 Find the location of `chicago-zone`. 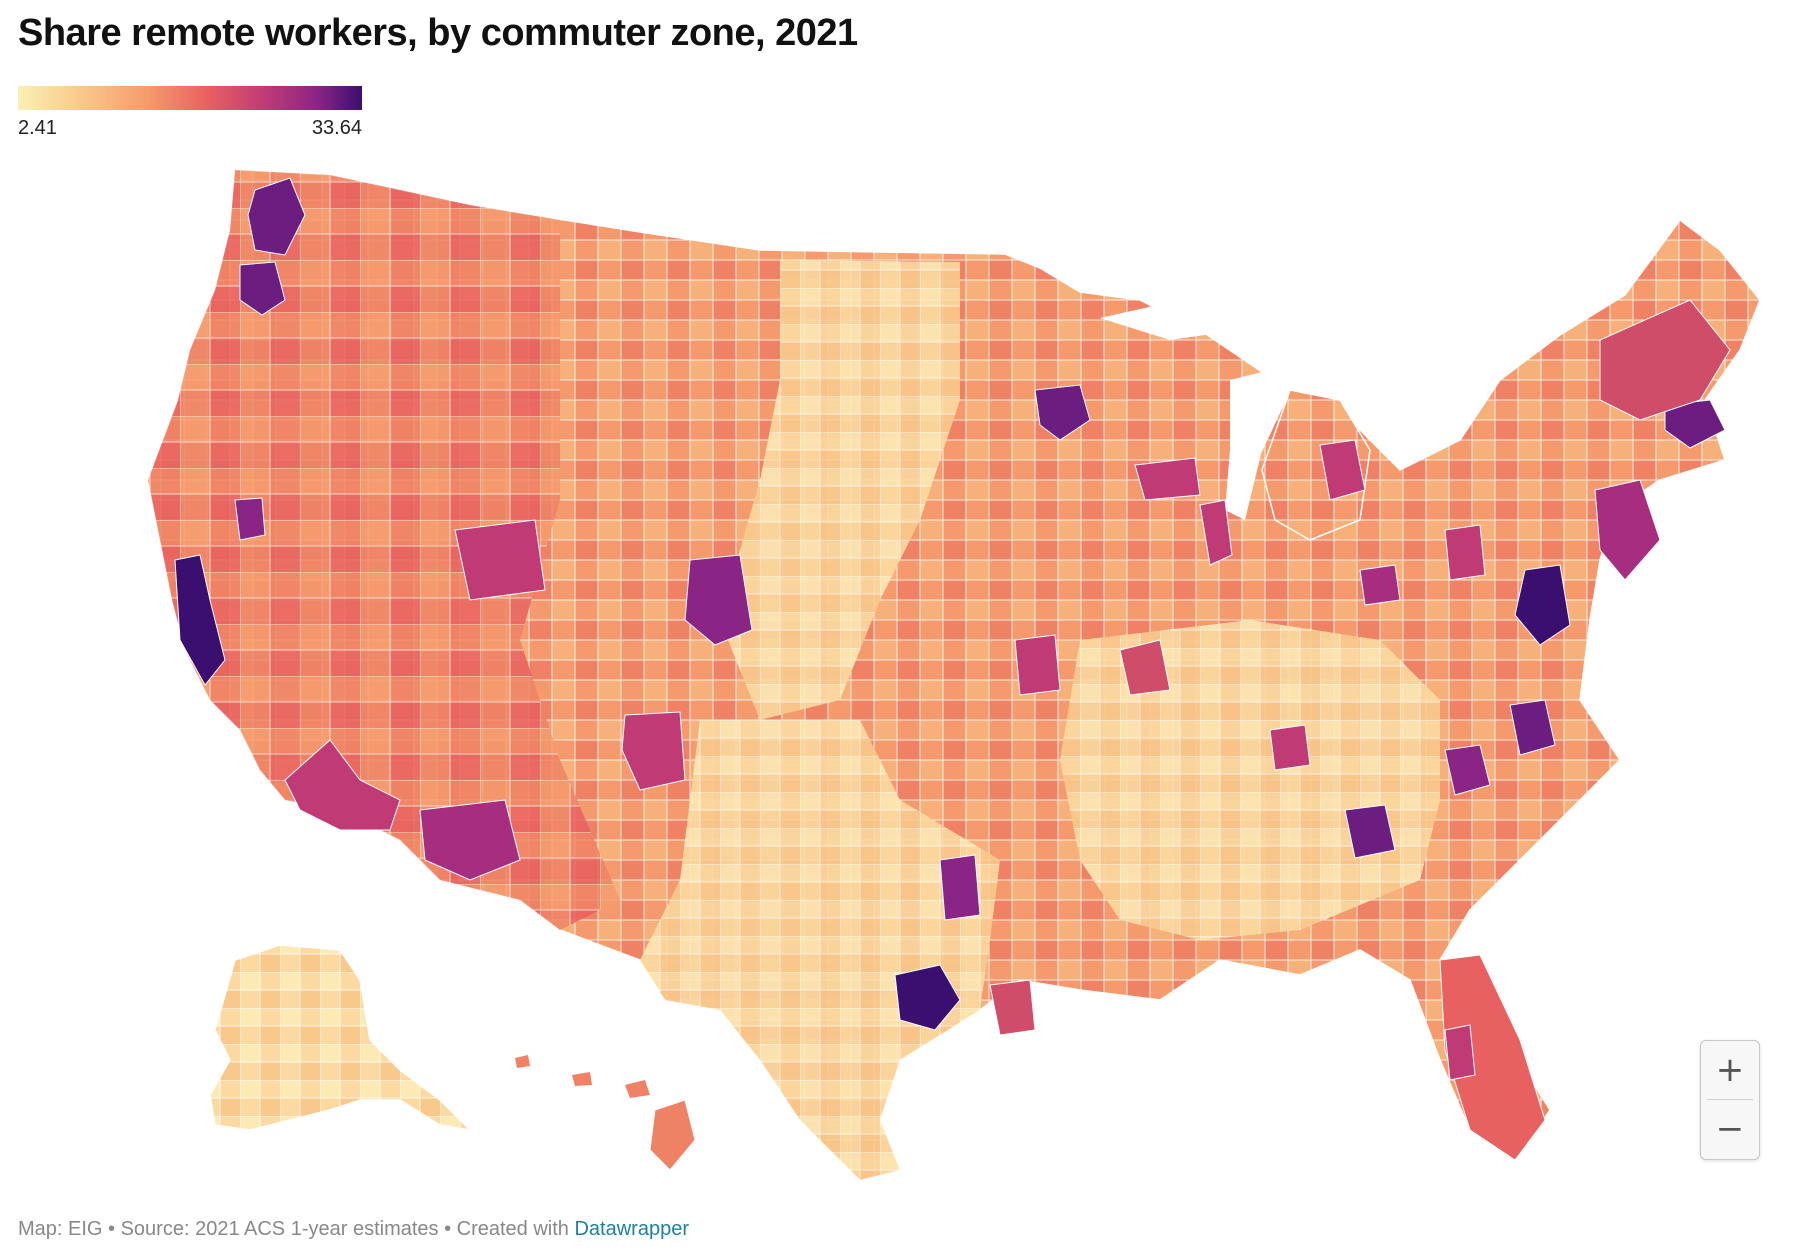

chicago-zone is located at coordinates (1216, 532).